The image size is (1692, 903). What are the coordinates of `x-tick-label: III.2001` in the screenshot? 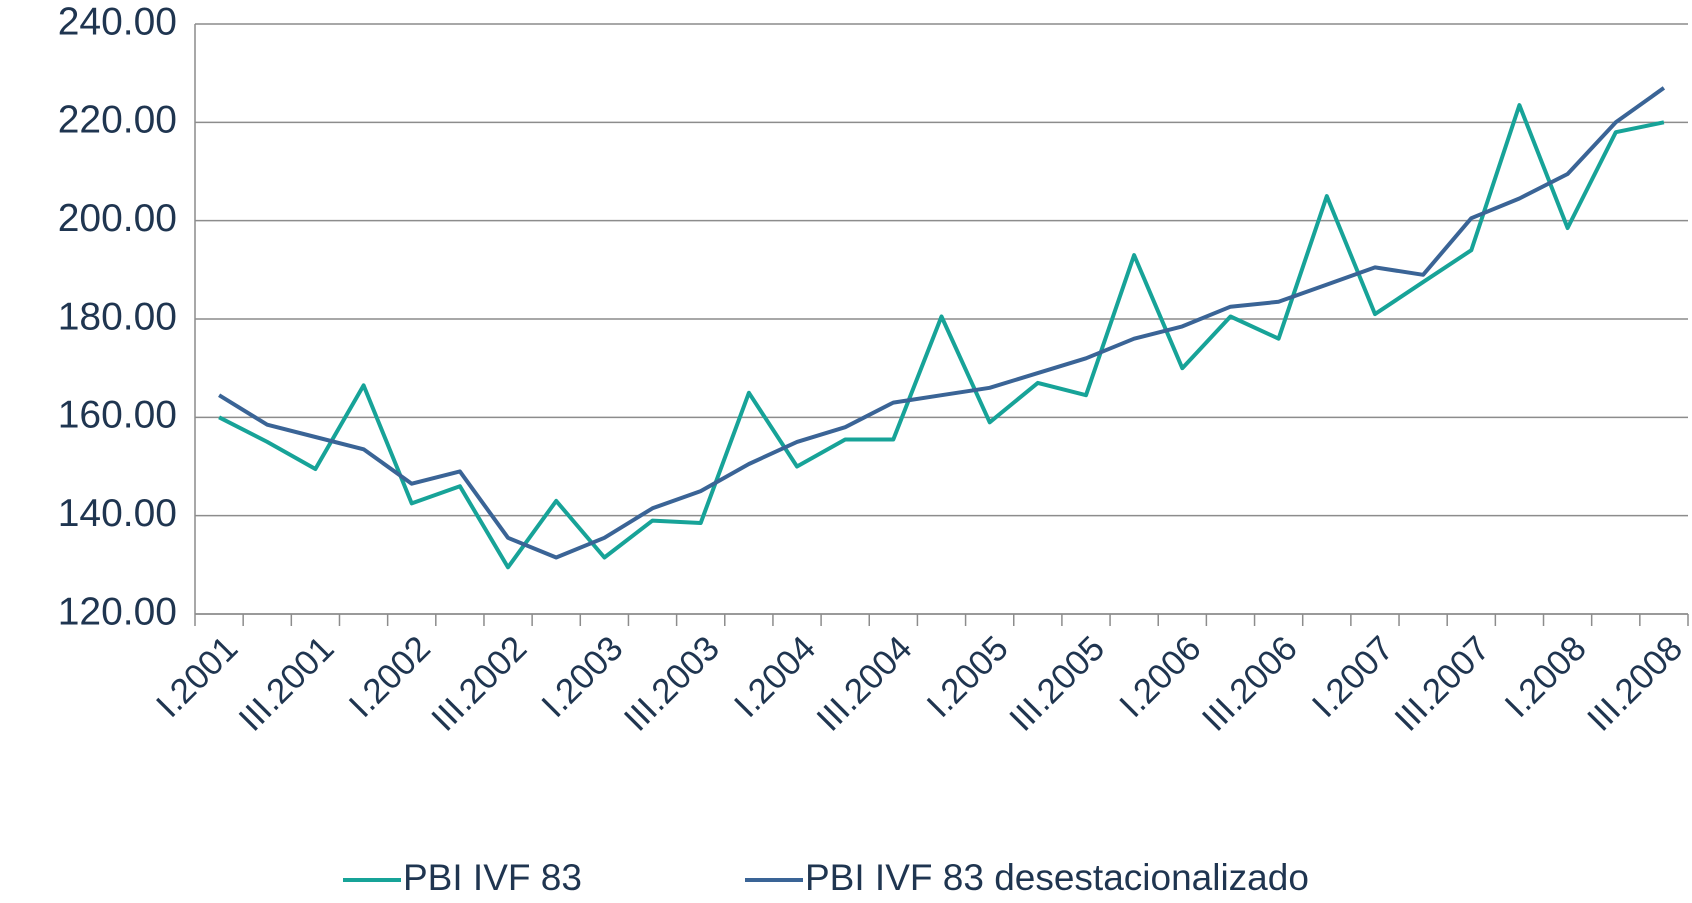 It's located at (286, 684).